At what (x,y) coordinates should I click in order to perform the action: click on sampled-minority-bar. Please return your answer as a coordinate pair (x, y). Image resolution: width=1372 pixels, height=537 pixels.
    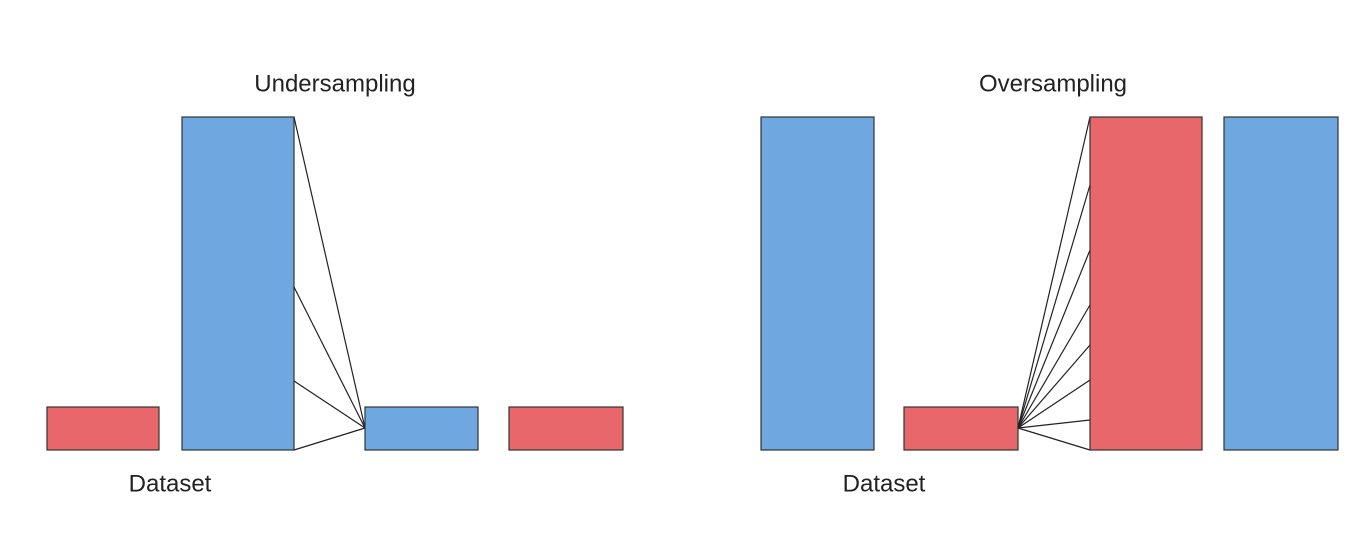
    Looking at the image, I should click on (566, 428).